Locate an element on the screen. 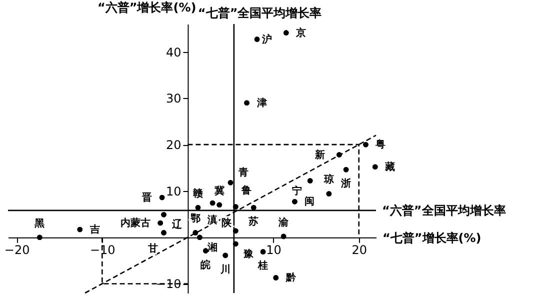 This screenshot has width=555, height=301. x-tick-label: −10 is located at coordinates (103, 249).